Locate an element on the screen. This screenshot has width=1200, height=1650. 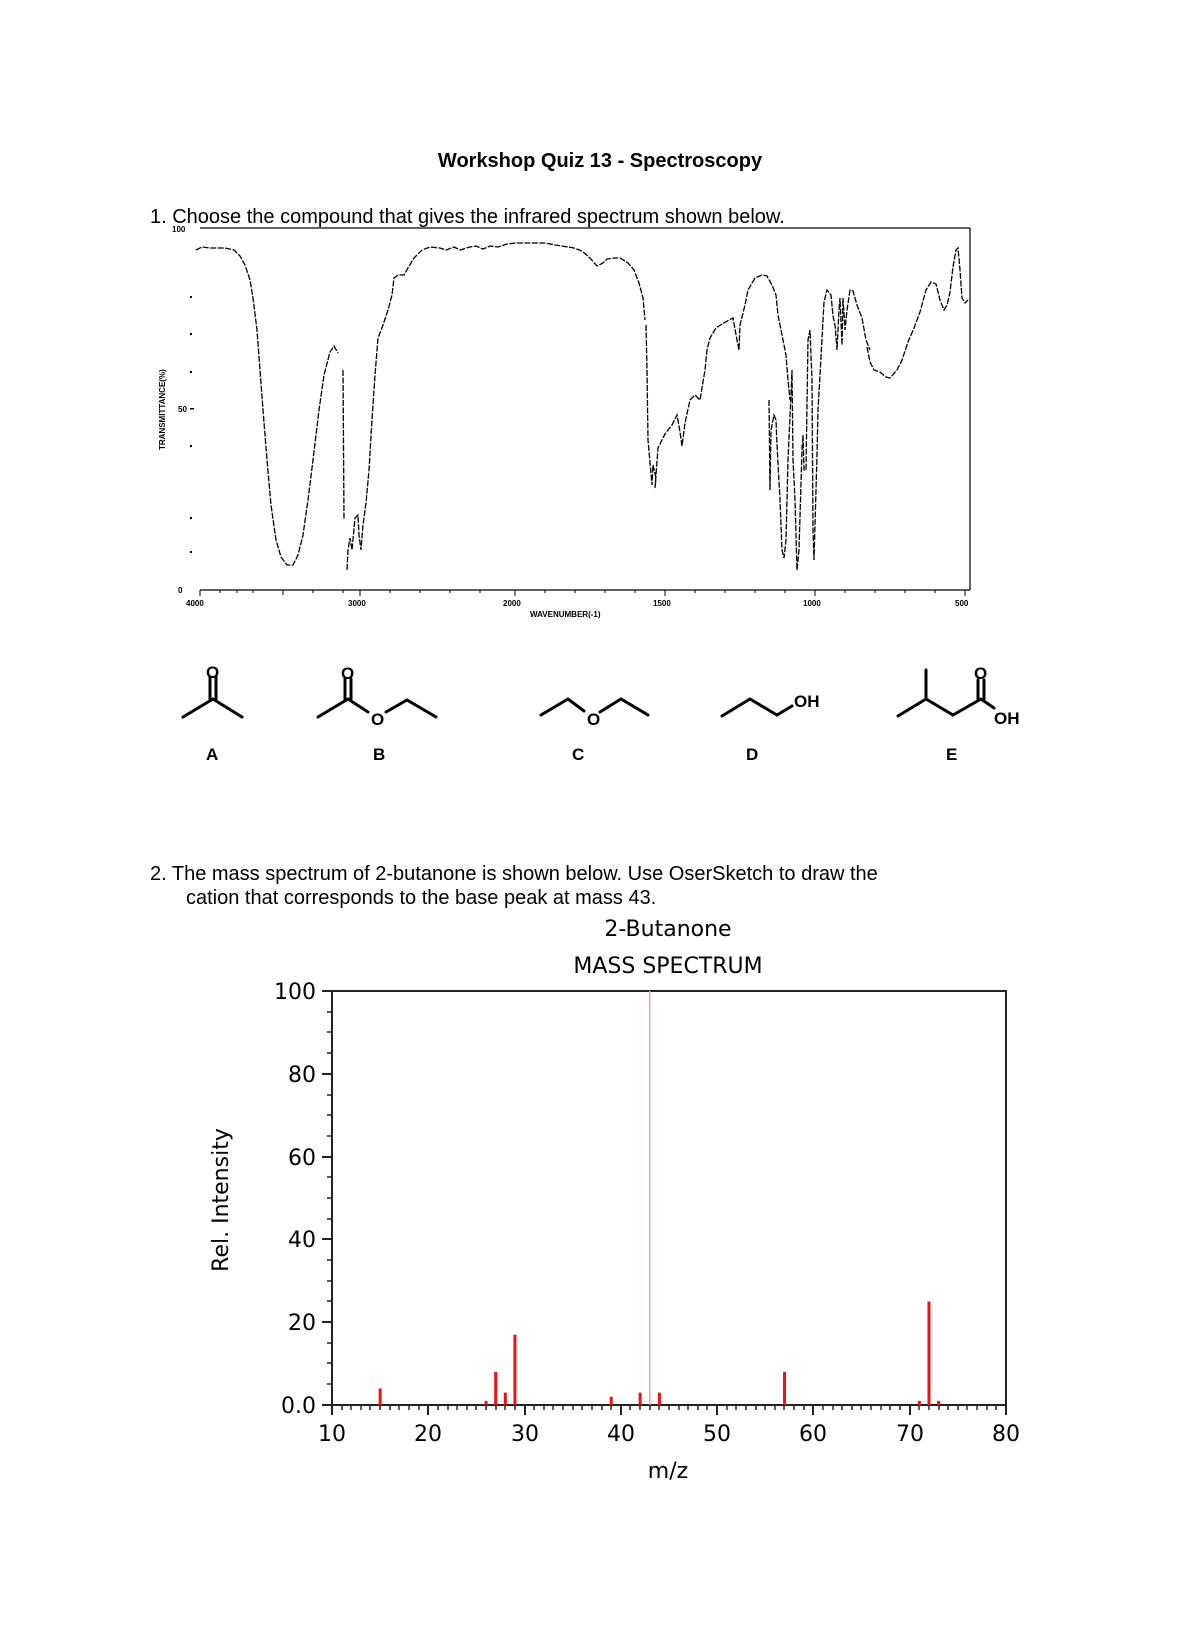
ir-x-tick-1000: 1000 is located at coordinates (812, 603).